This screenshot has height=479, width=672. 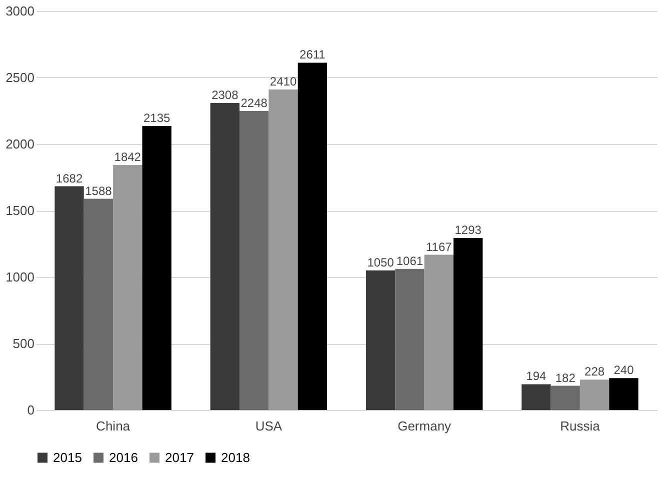 I want to click on data-label: 194, so click(x=536, y=376).